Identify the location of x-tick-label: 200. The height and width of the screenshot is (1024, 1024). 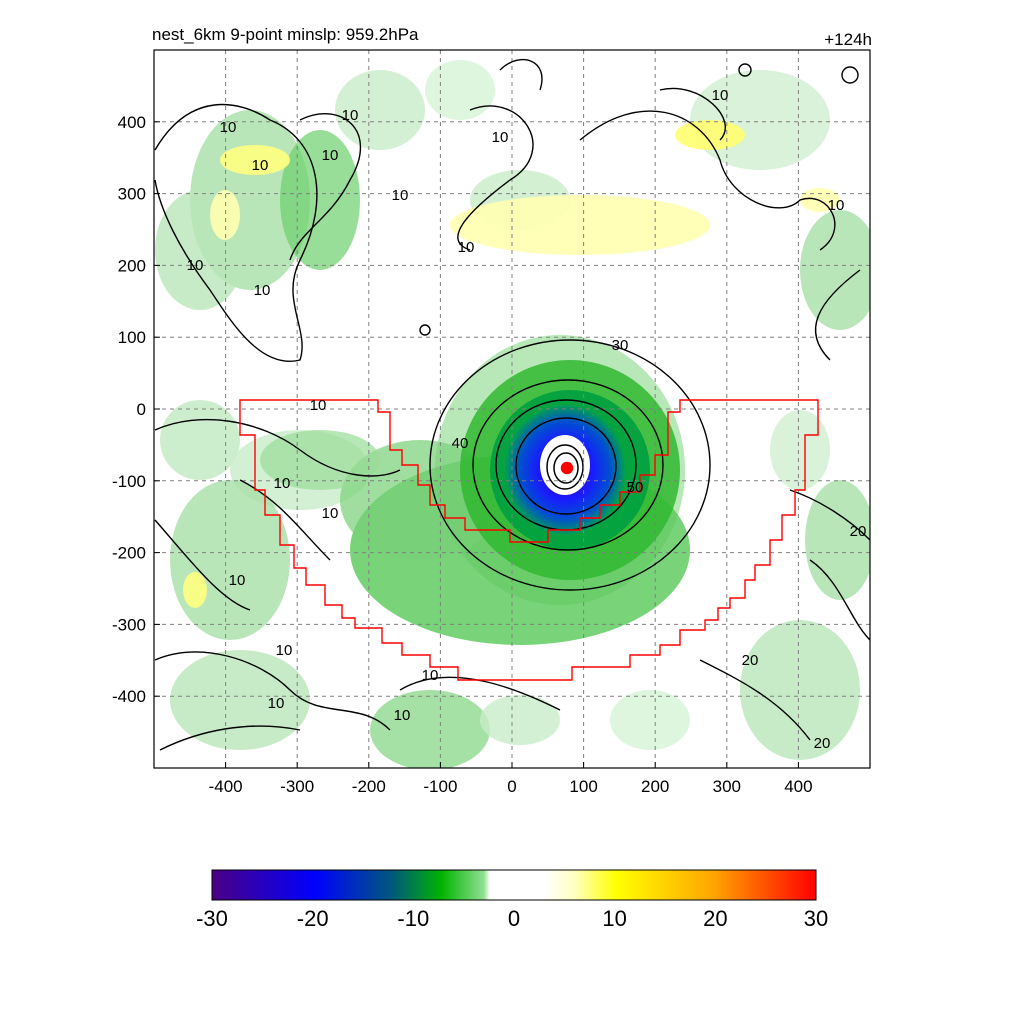
(655, 786).